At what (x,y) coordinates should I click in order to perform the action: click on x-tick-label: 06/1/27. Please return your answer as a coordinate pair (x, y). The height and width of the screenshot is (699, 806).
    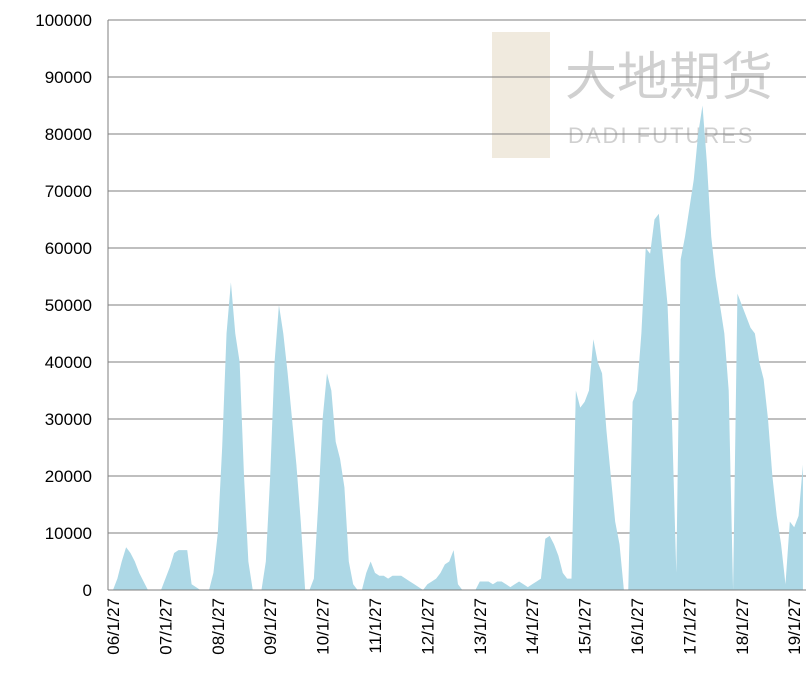
    Looking at the image, I should click on (113, 626).